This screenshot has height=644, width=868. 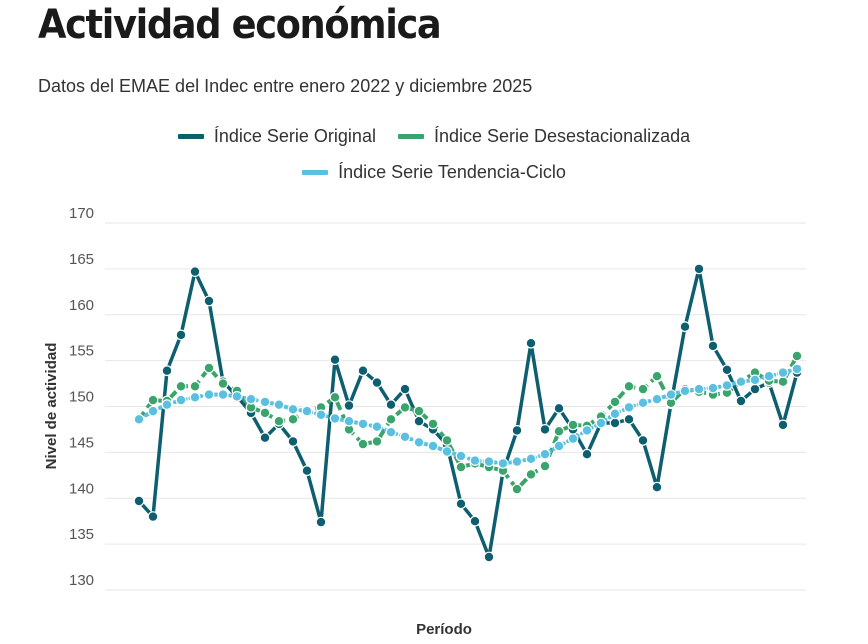 I want to click on data-point-original: 2023-04: 150.1, so click(x=349, y=406).